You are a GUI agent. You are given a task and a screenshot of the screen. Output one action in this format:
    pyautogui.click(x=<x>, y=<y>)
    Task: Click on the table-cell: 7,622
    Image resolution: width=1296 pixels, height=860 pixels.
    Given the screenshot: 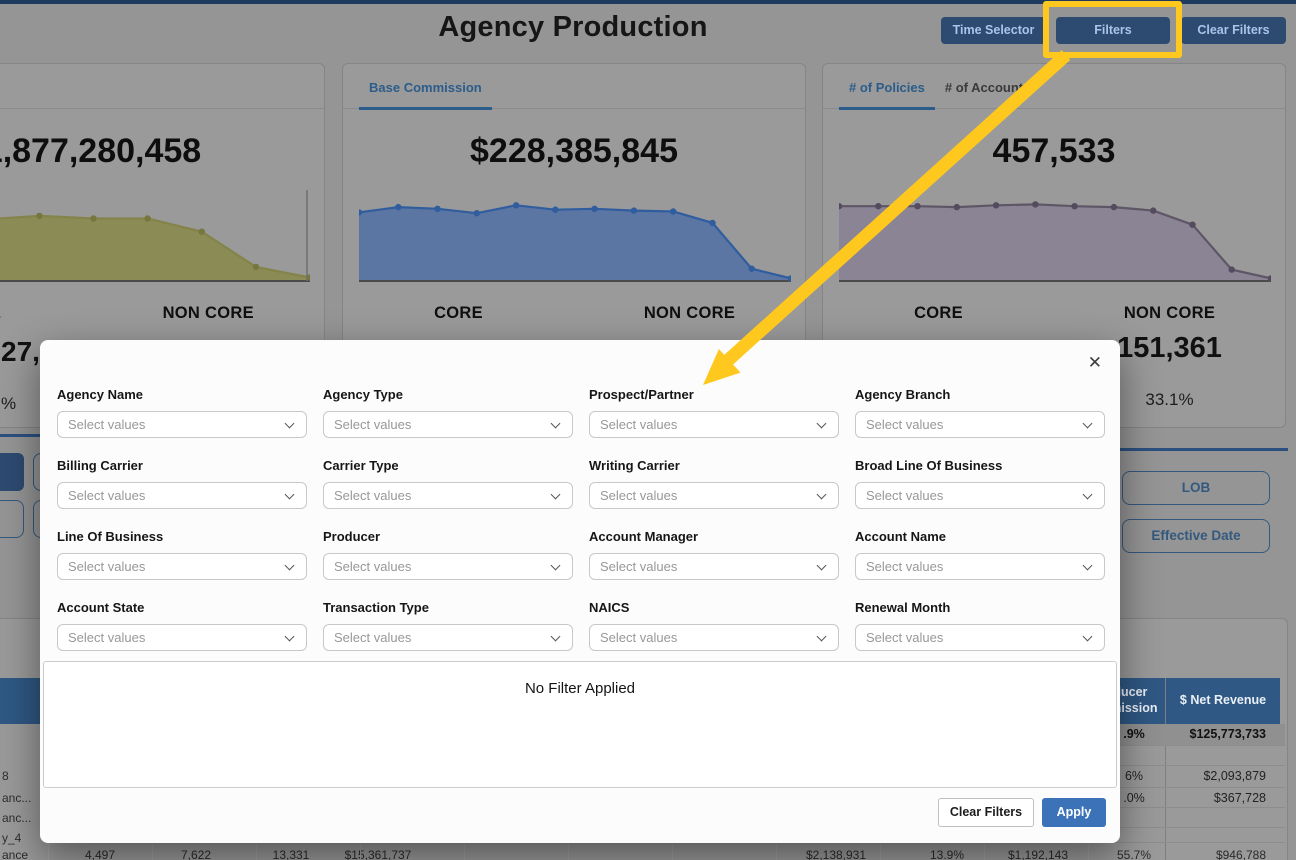 What is the action you would take?
    pyautogui.click(x=196, y=854)
    